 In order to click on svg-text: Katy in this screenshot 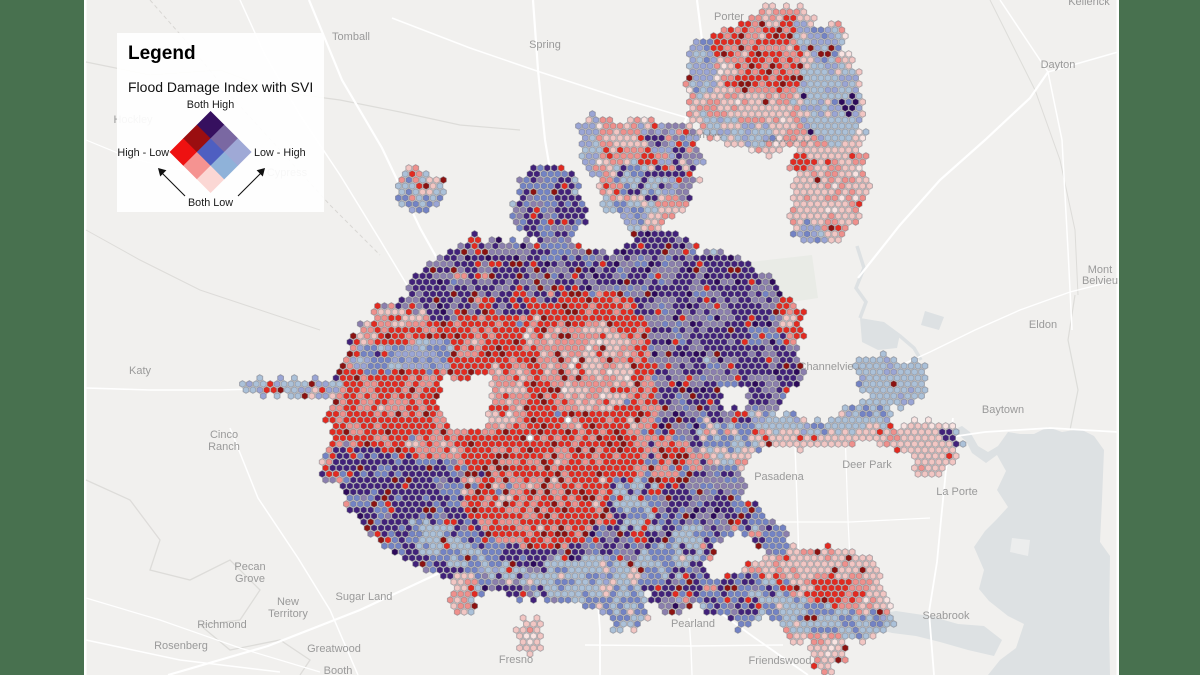, I will do `click(140, 371)`.